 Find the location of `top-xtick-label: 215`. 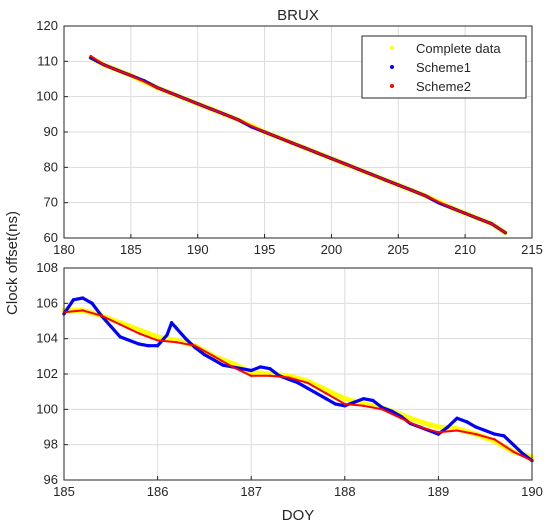

top-xtick-label: 215 is located at coordinates (532, 249).